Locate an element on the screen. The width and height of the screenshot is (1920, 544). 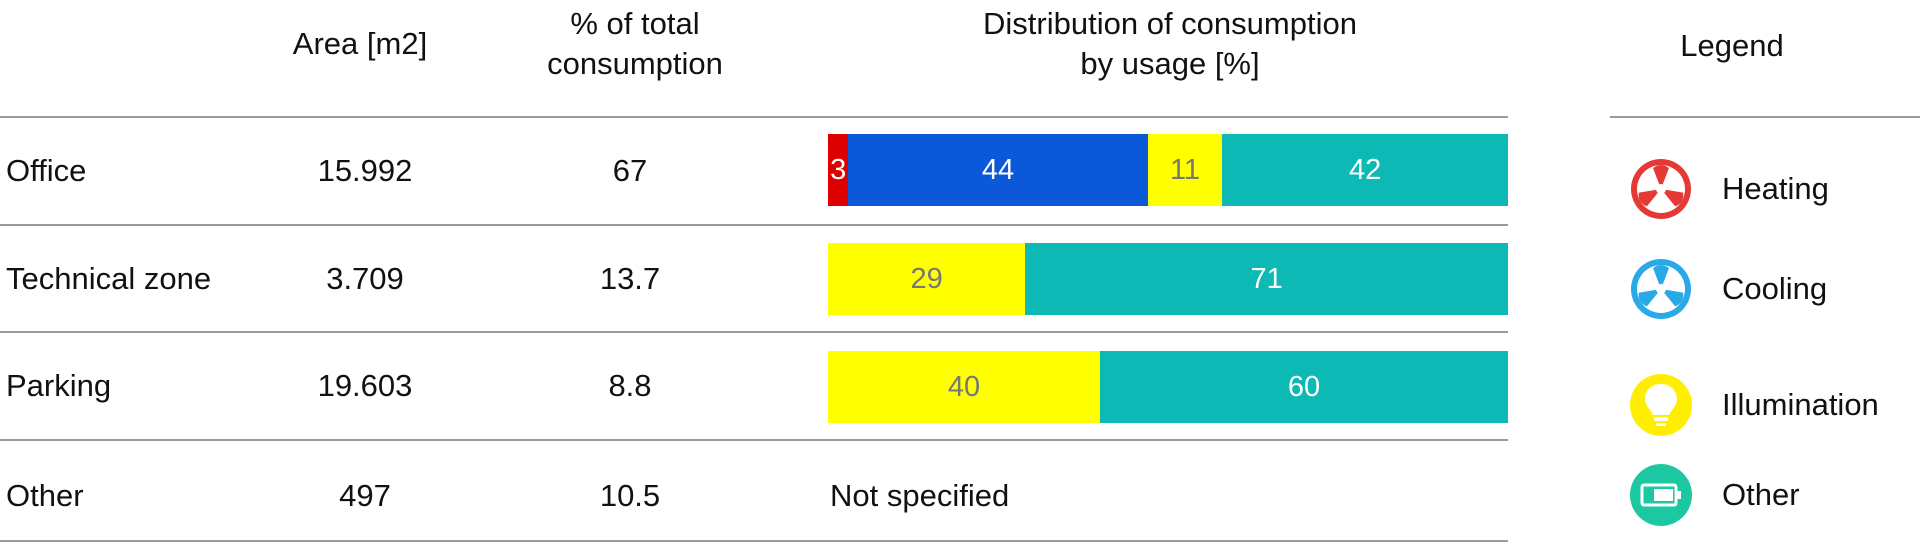
row-area: 497 is located at coordinates (365, 495).